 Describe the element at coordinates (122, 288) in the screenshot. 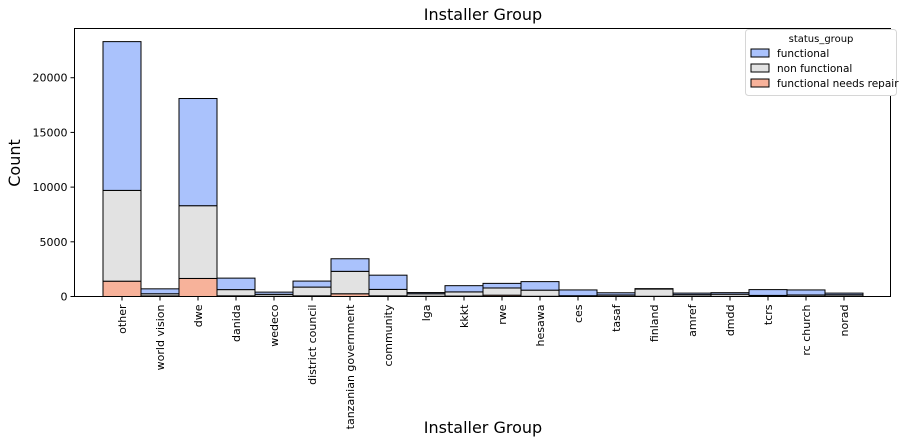

I see `bar-other-functional-needs-repair` at that location.